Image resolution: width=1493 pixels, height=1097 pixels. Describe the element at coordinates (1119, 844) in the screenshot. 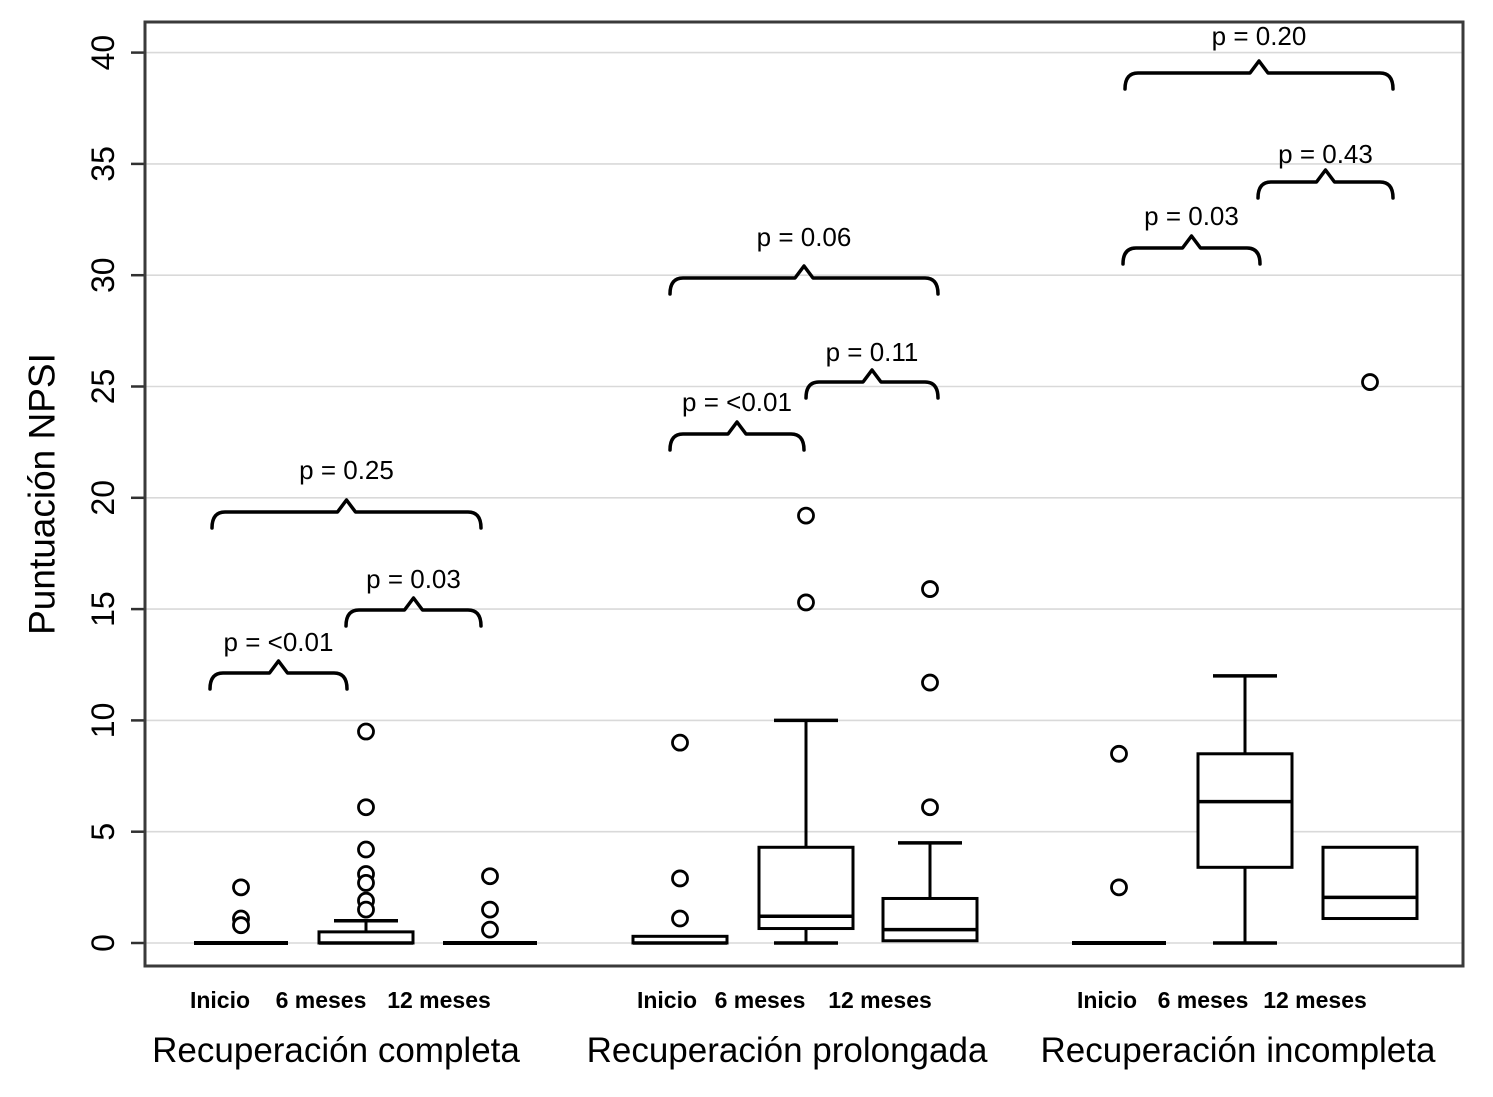

I see `boxplot-g2-s0` at that location.